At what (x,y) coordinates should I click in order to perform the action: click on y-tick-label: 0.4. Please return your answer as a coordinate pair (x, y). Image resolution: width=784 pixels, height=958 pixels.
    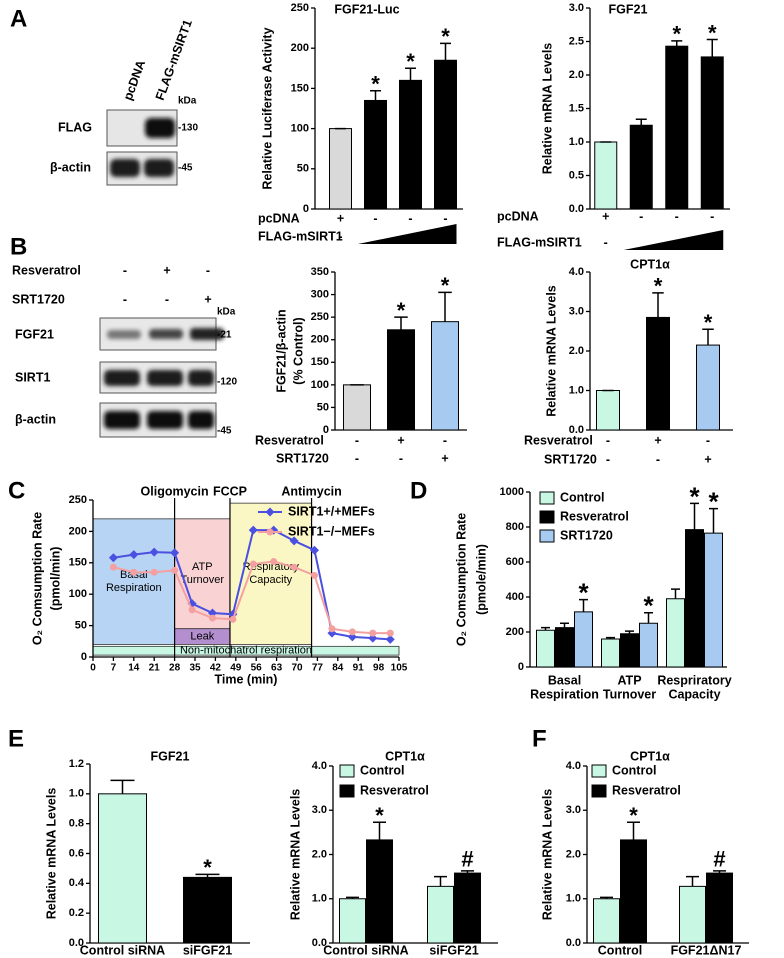
    Looking at the image, I should click on (77, 883).